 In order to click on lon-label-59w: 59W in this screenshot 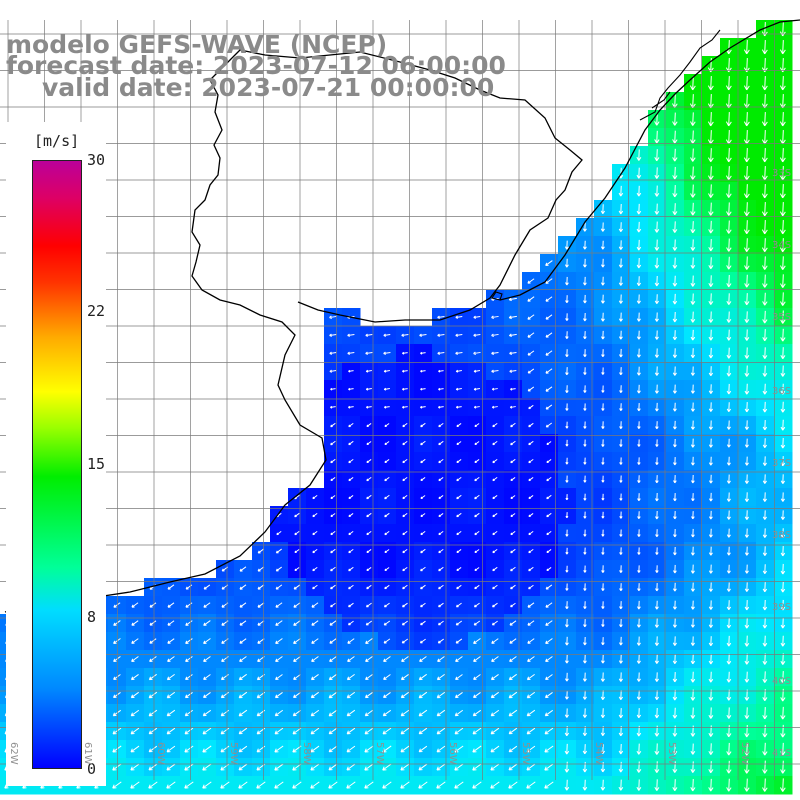, I will do `click(233, 753)`.